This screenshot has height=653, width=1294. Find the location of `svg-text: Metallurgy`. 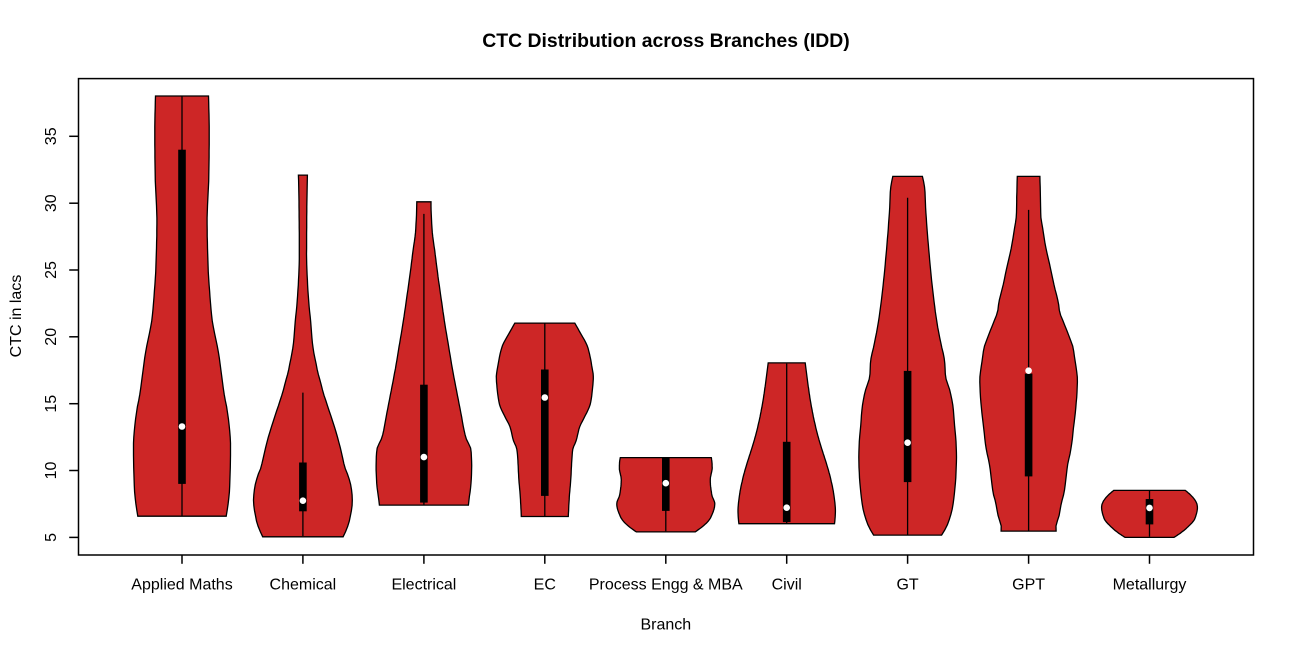

svg-text: Metallurgy is located at coordinates (1150, 585).